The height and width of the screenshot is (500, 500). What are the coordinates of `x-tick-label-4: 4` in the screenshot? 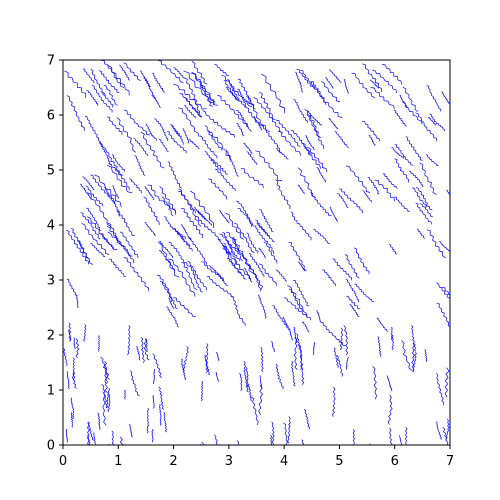 It's located at (284, 461).